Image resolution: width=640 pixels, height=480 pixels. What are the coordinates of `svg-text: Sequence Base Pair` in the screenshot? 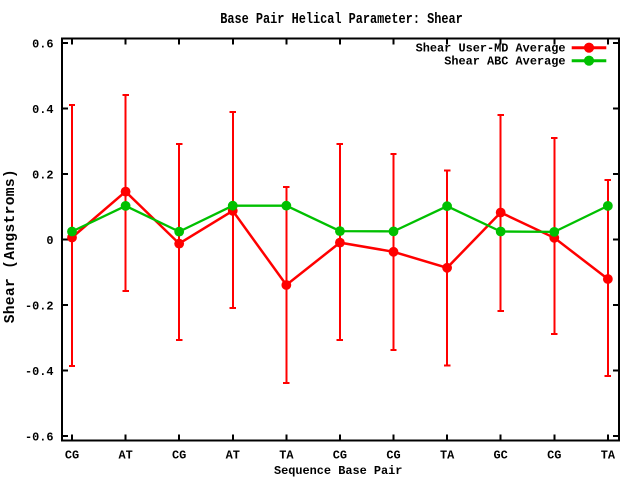 It's located at (338, 471).